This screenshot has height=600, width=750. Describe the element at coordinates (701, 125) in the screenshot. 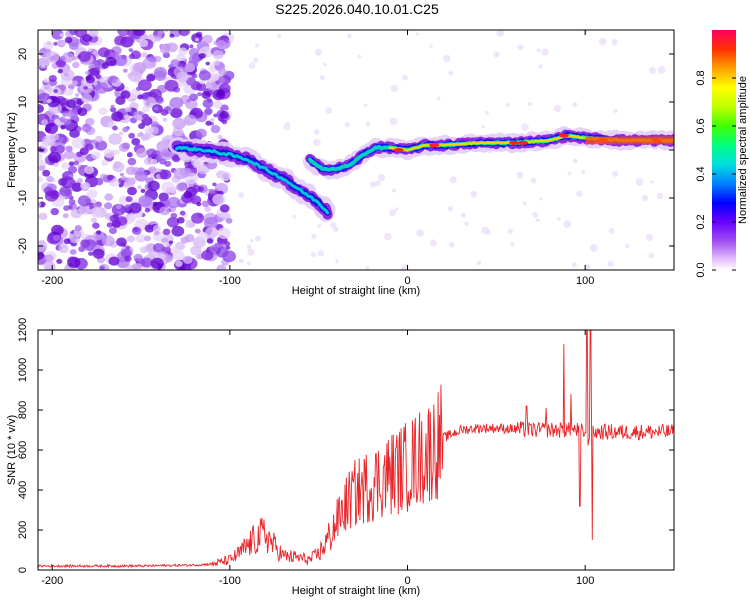

I see `colorbar-tick-label: 0.6` at that location.